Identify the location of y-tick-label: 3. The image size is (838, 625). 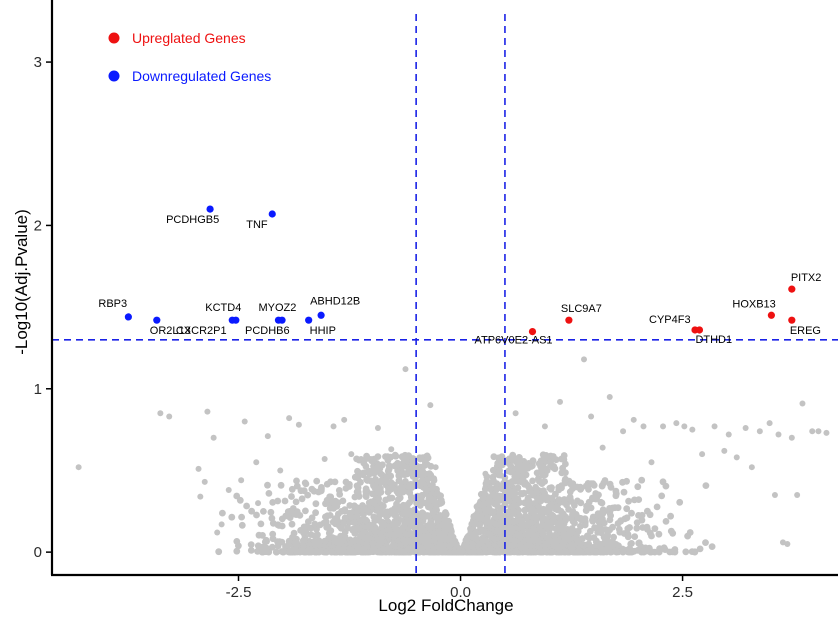
(38, 62).